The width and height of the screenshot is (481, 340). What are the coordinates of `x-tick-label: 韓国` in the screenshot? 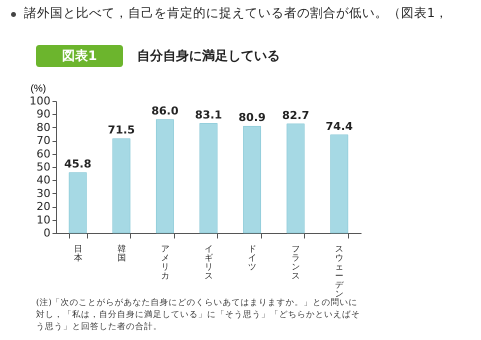 It's located at (121, 254).